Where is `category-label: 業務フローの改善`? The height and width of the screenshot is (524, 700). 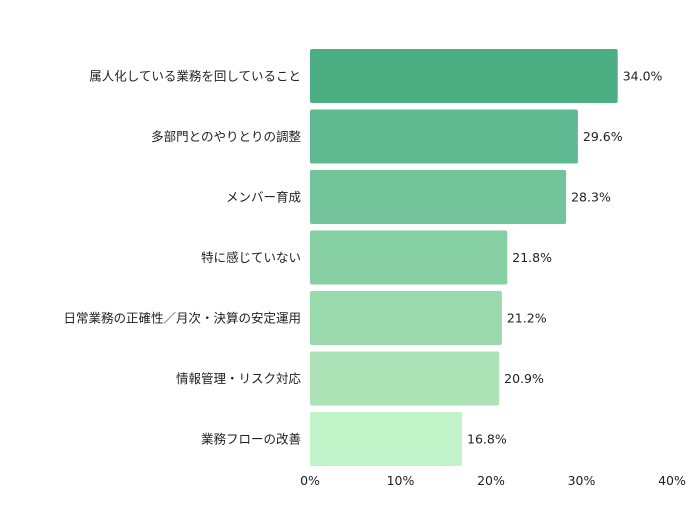 category-label: 業務フローの改善 is located at coordinates (251, 439).